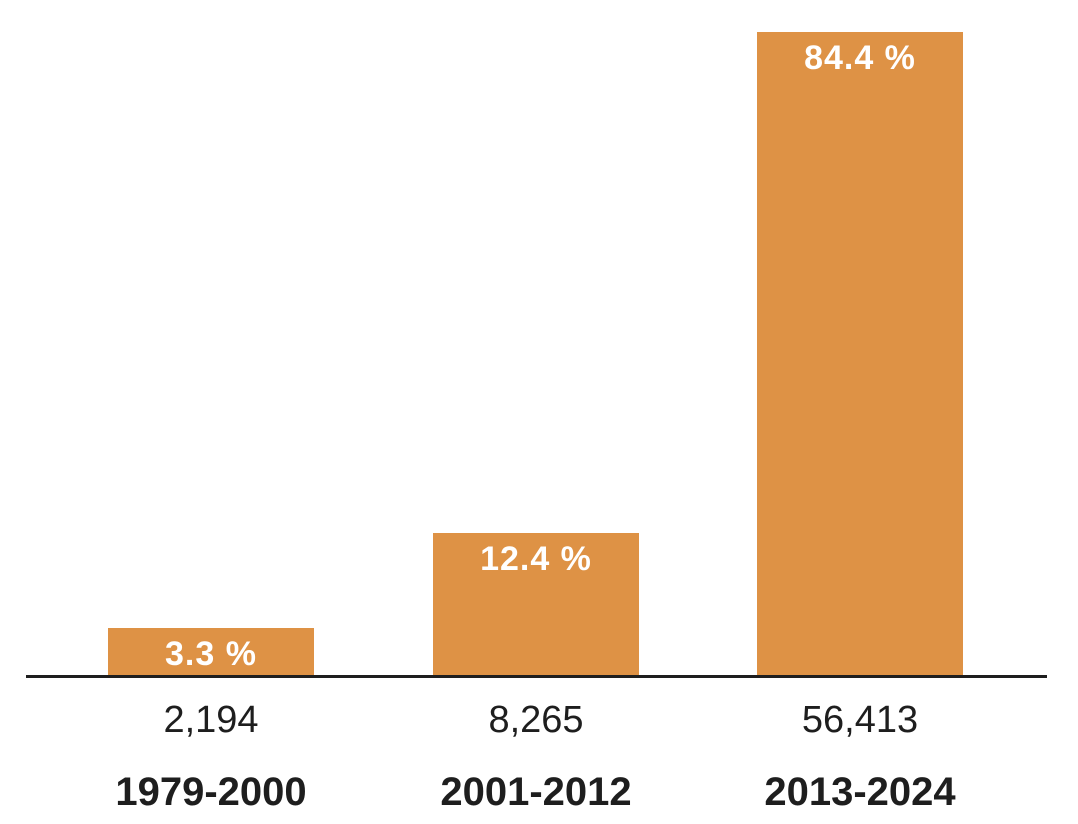  I want to click on bar-2013-2024: 84.4 %, so click(860, 354).